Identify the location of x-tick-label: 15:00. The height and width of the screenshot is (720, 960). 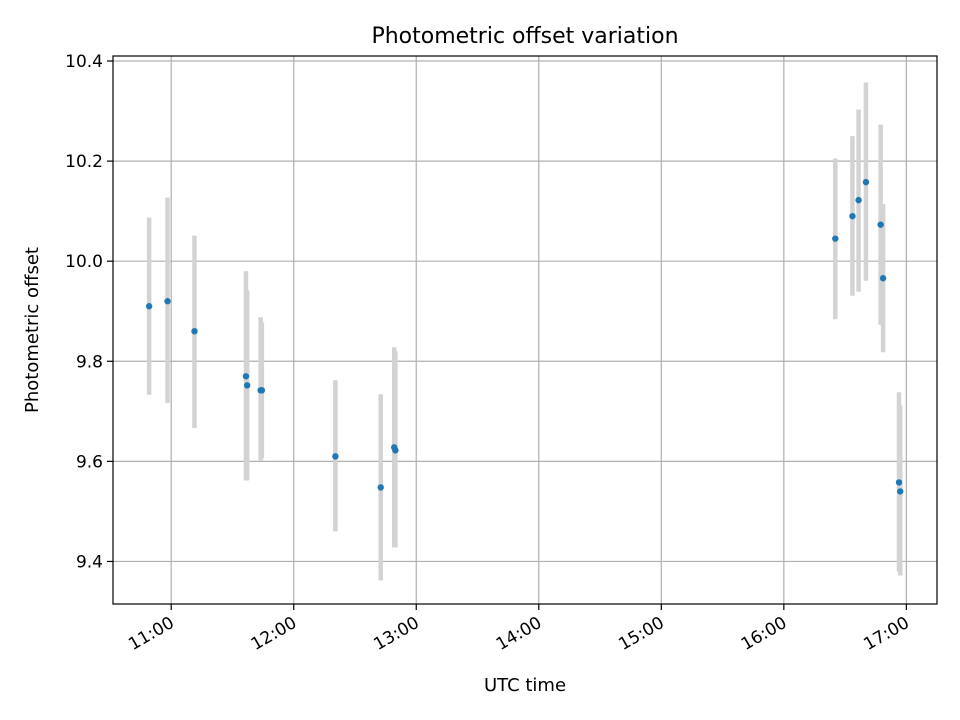
(641, 634).